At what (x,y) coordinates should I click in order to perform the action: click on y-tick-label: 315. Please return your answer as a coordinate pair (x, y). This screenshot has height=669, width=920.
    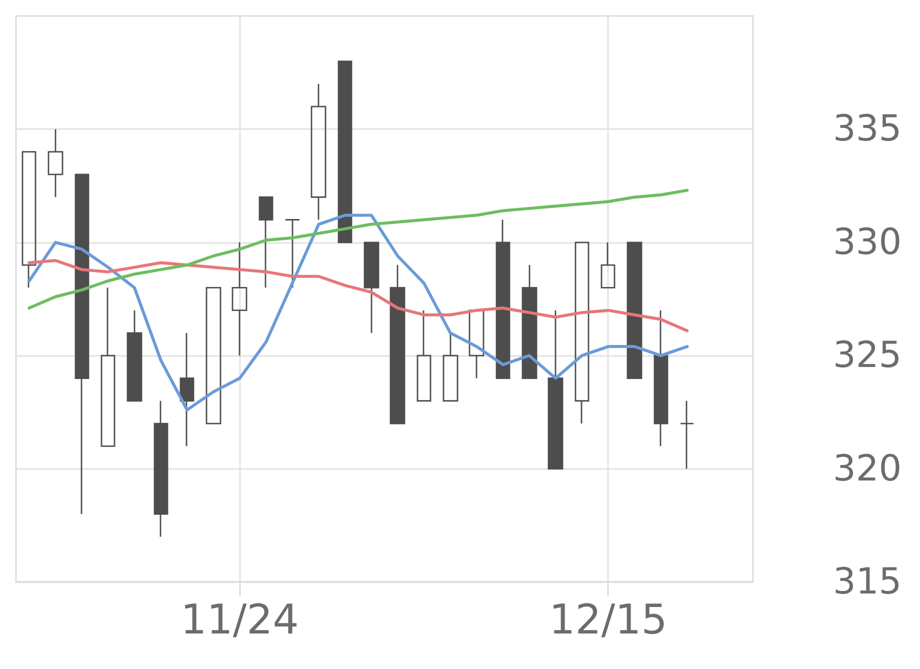
    Looking at the image, I should click on (867, 582).